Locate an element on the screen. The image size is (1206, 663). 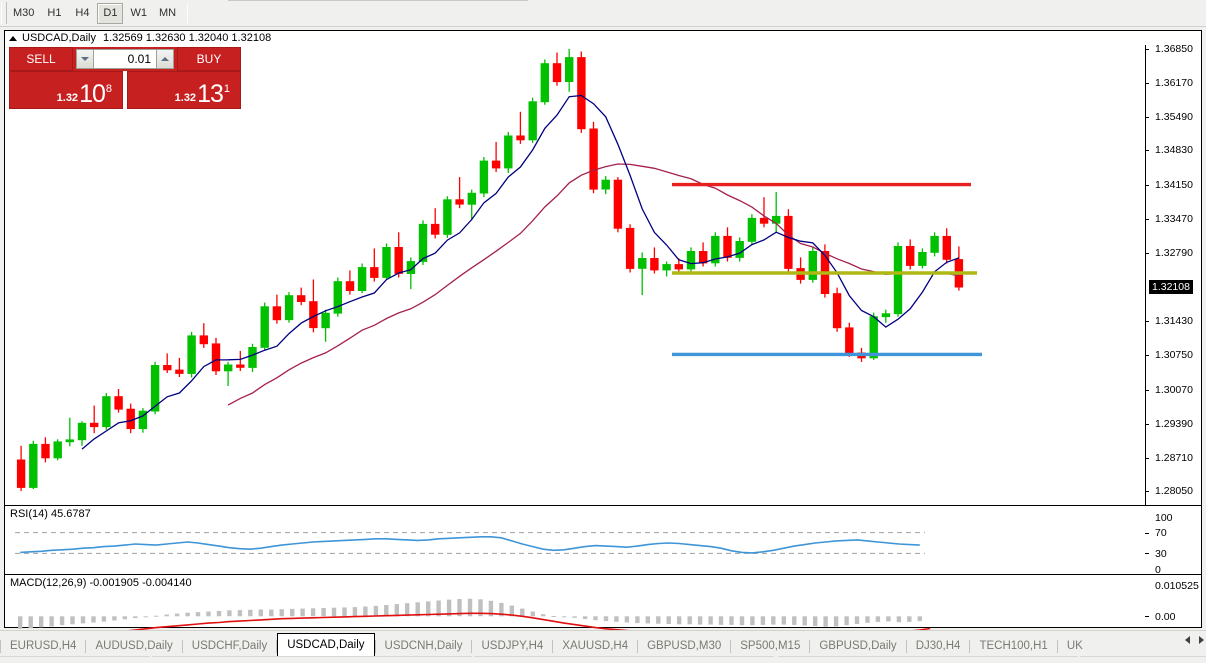
sell-price-button: 1.32 10 8 is located at coordinates (66, 90).